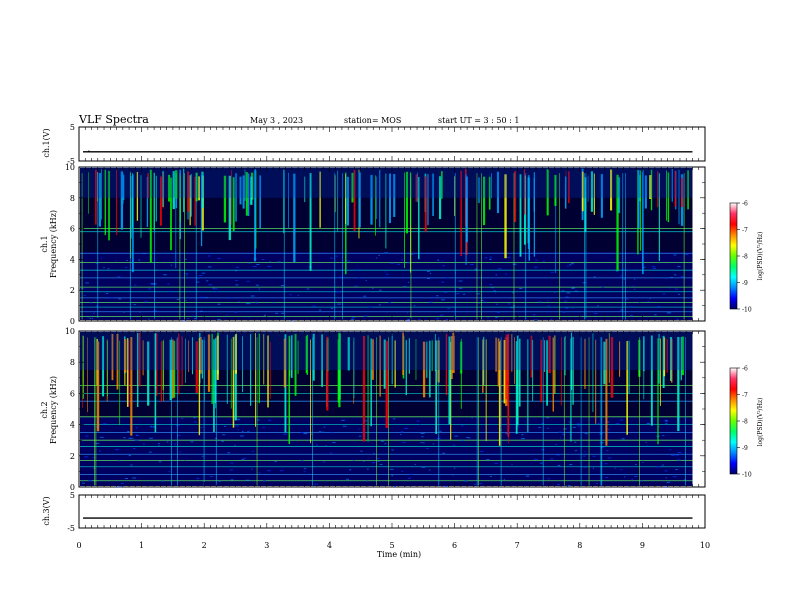 The image size is (792, 612). What do you see at coordinates (454, 545) in the screenshot?
I see `x-tick-label: 6` at bounding box center [454, 545].